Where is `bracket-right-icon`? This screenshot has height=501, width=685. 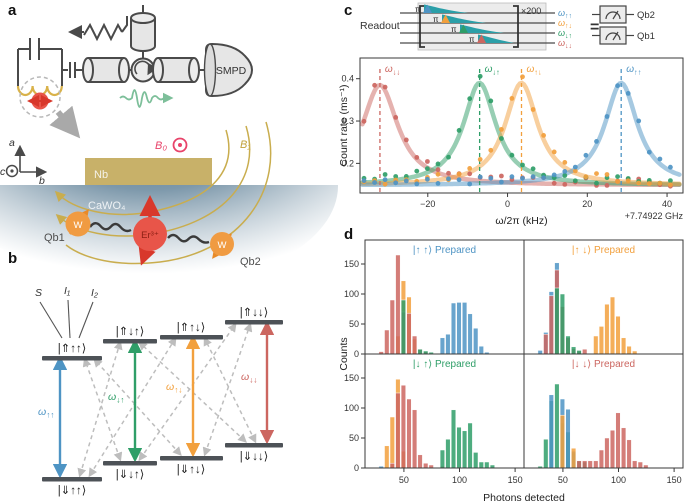 bracket-right-icon is located at coordinates (516, 26).